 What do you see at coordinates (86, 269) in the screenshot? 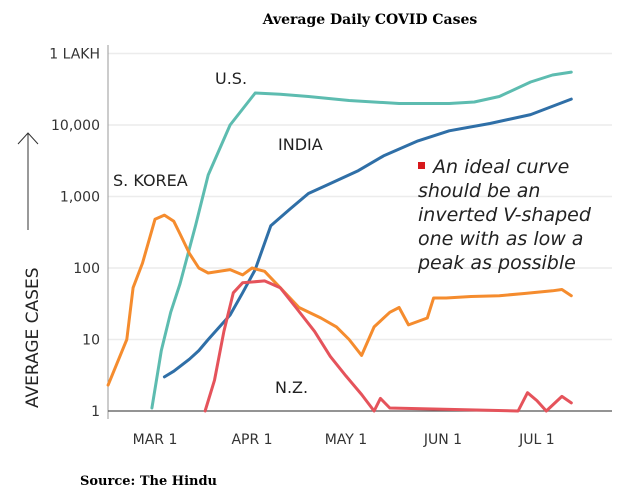
I see `y-tick-label: 100` at bounding box center [86, 269].